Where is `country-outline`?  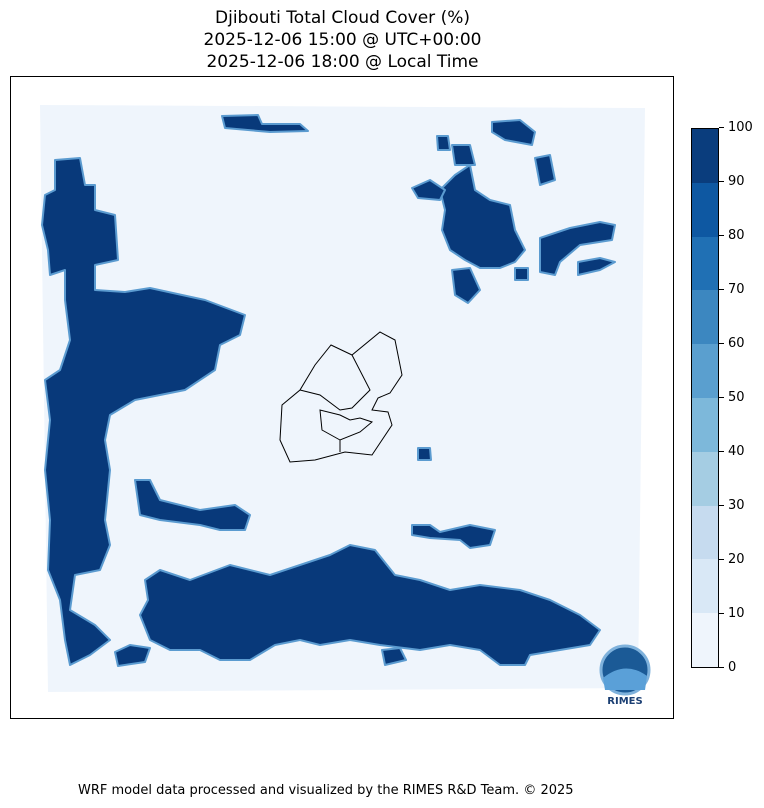
country-outline is located at coordinates (341, 397).